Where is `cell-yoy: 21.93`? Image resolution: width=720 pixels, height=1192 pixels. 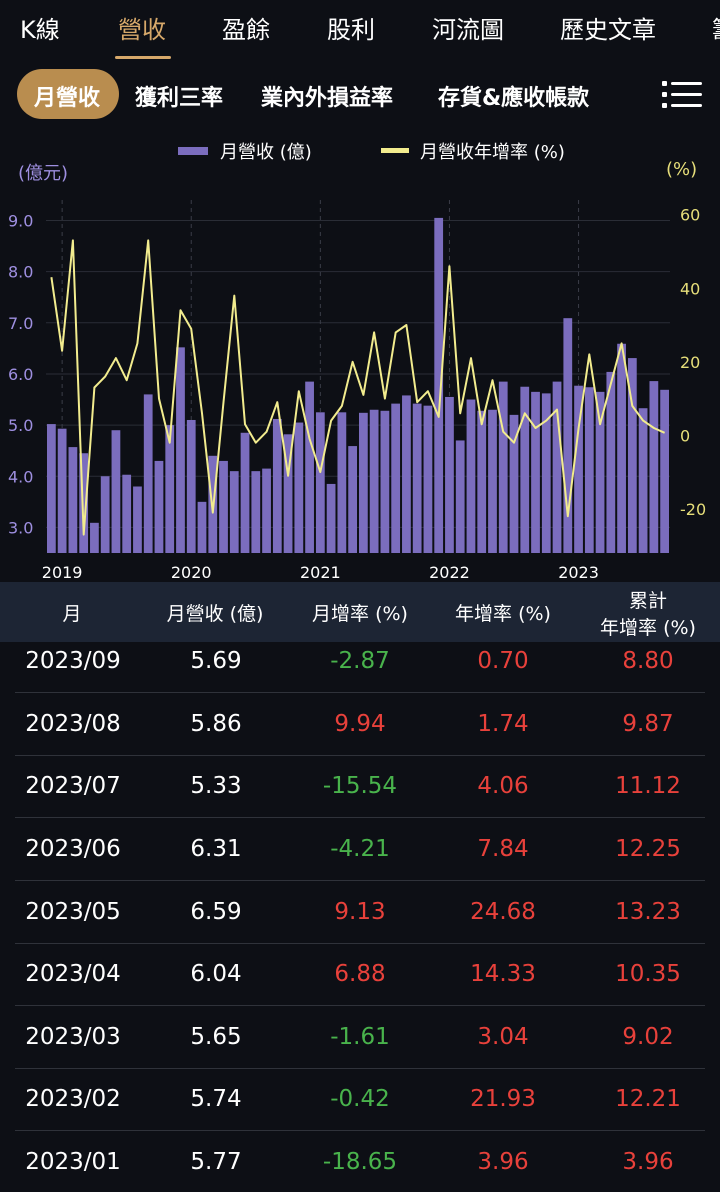 cell-yoy: 21.93 is located at coordinates (503, 1099).